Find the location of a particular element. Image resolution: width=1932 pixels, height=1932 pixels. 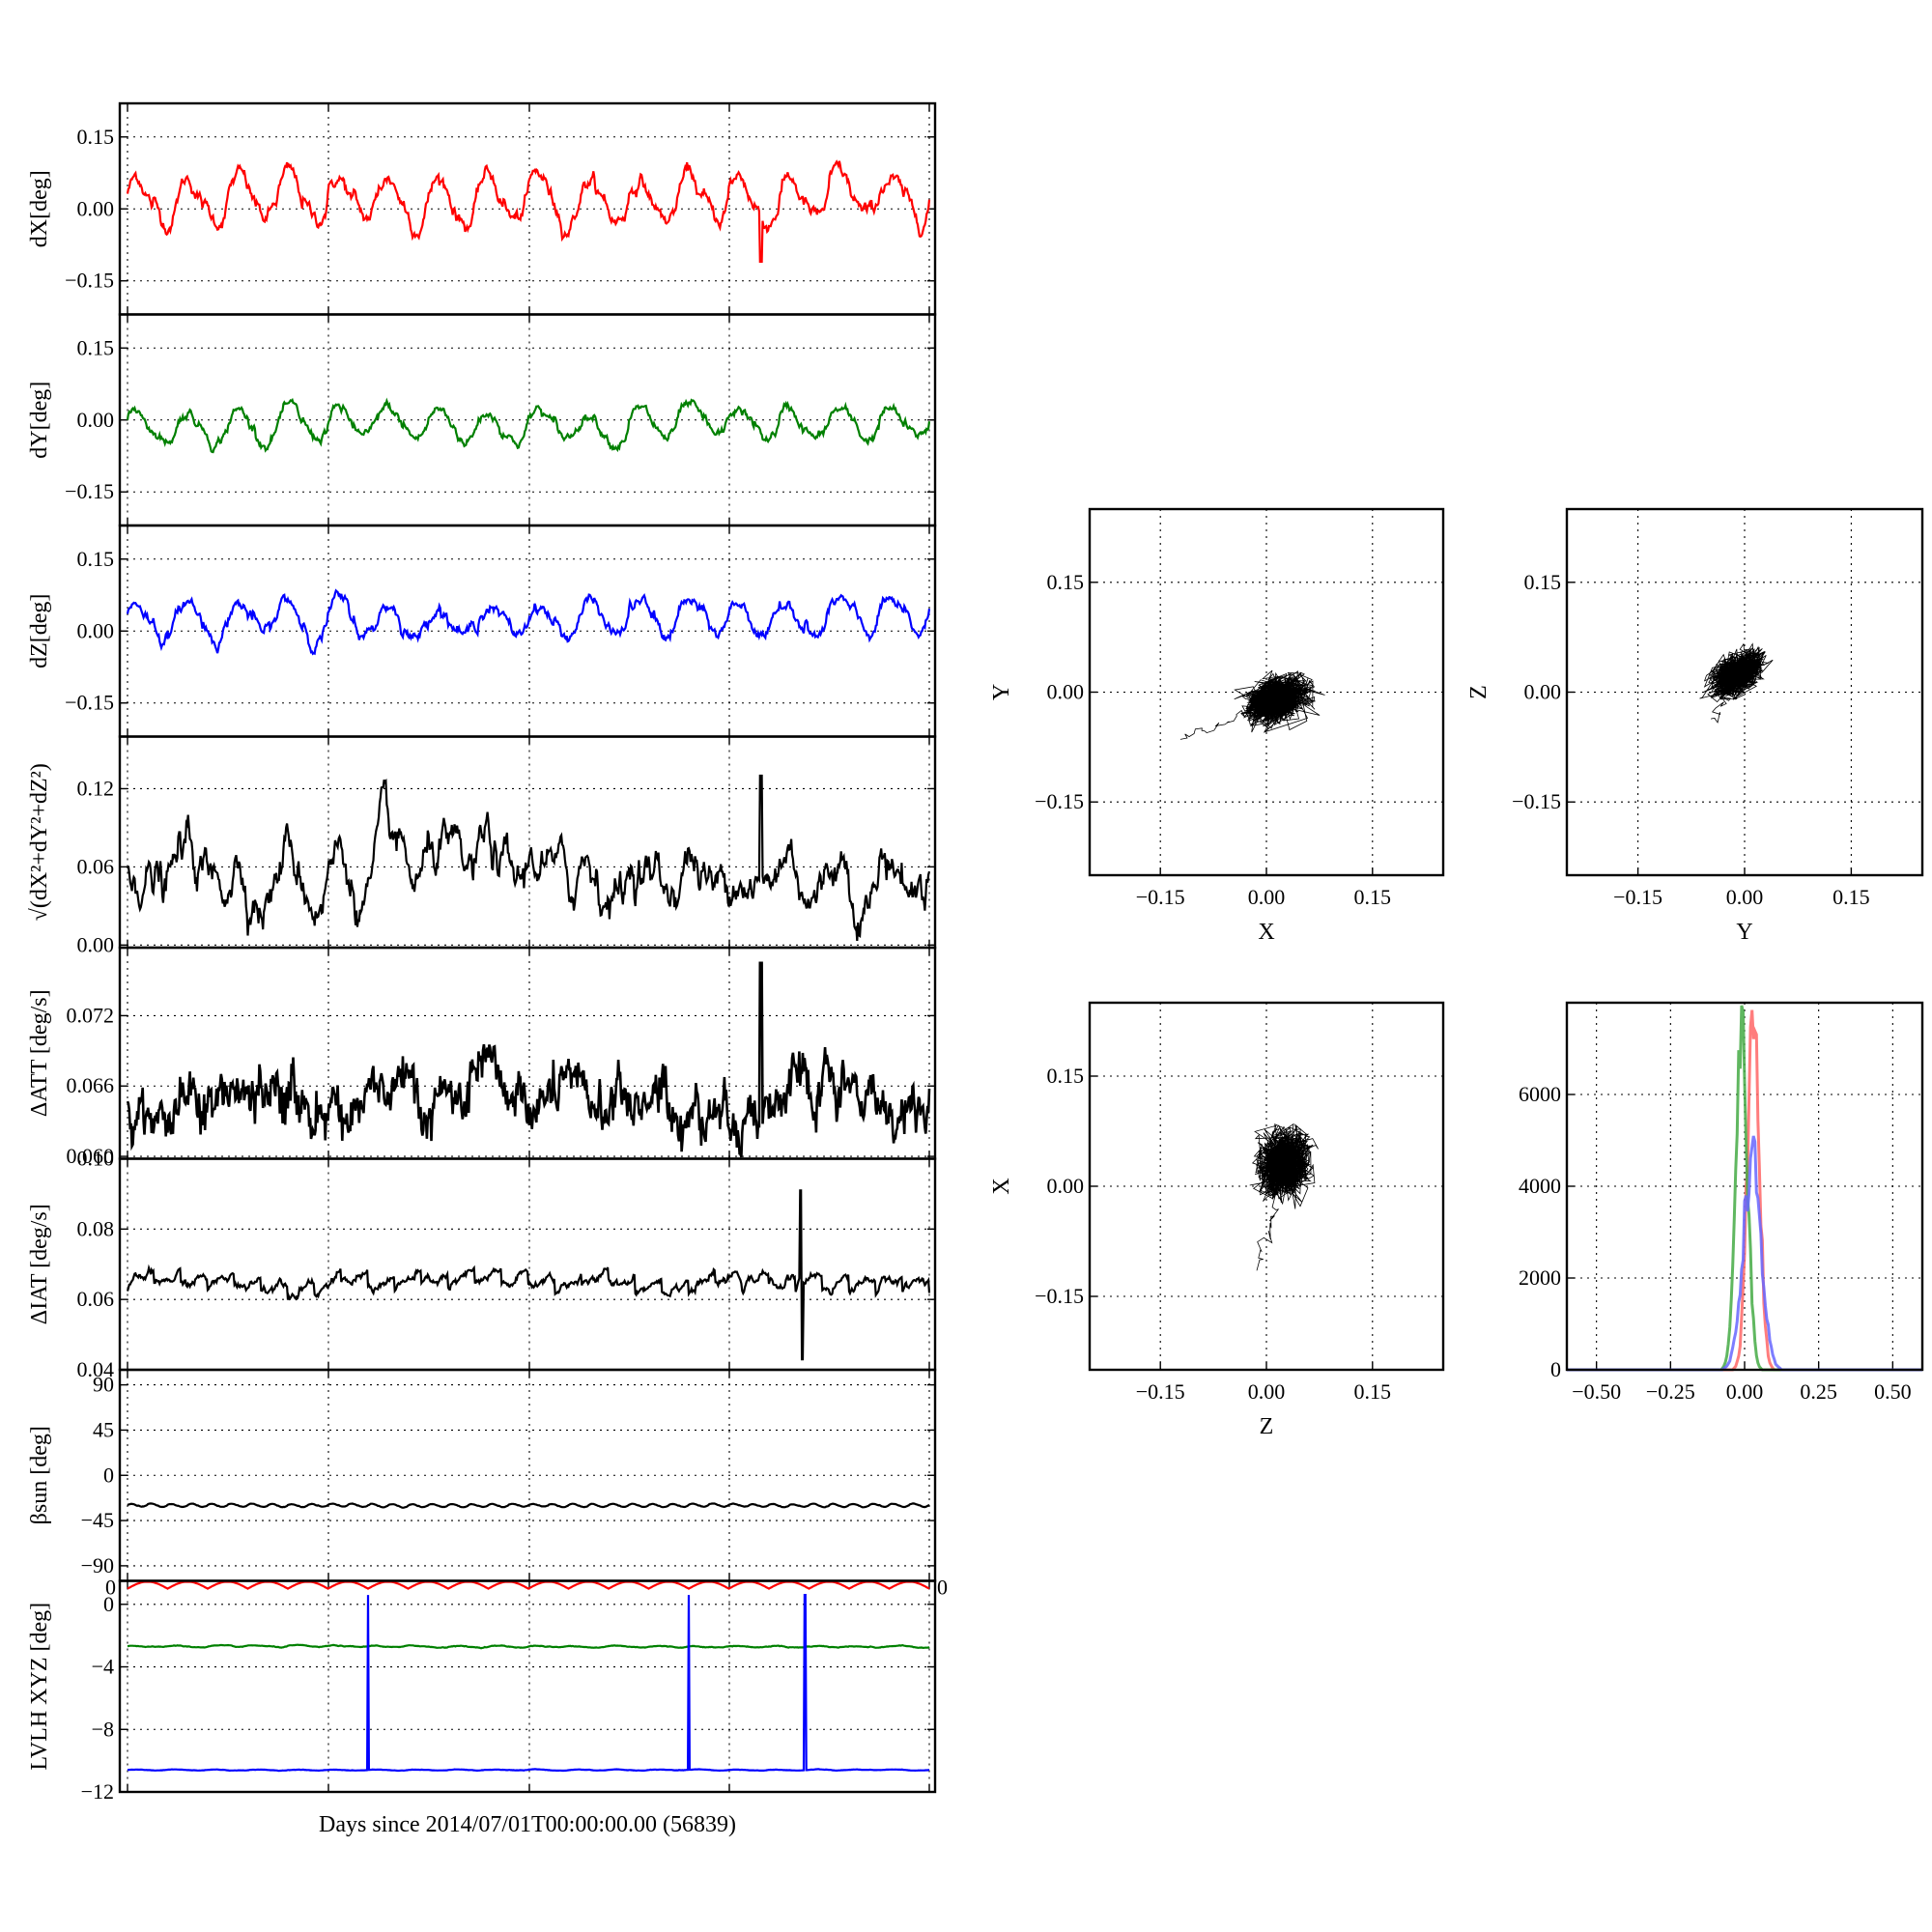

panel-dATT: 0.060 0.066 0.072 ΔATT [deg/s] is located at coordinates (482, 1057).